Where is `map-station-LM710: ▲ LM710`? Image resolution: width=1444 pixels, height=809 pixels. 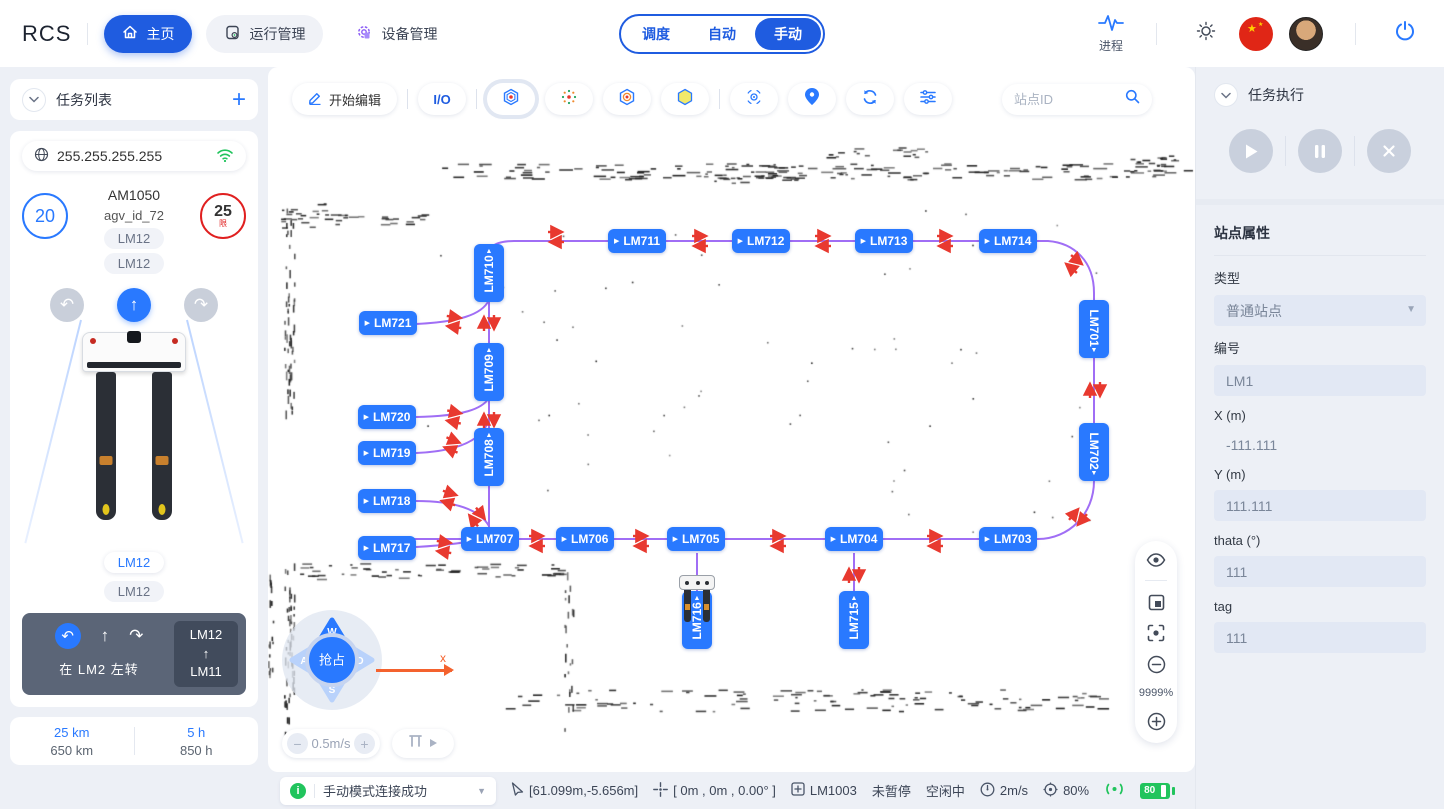
map-station-LM710: ▲ LM710 is located at coordinates (489, 273).